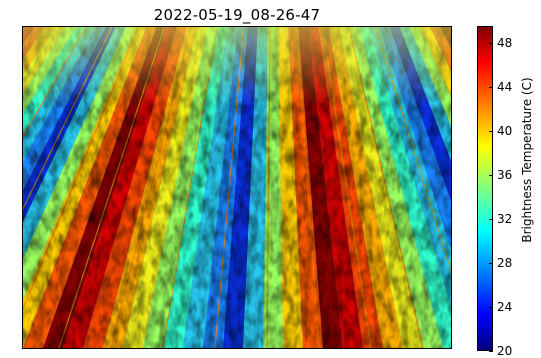 The width and height of the screenshot is (541, 358). I want to click on colorbar-tick-label: 40, so click(505, 131).